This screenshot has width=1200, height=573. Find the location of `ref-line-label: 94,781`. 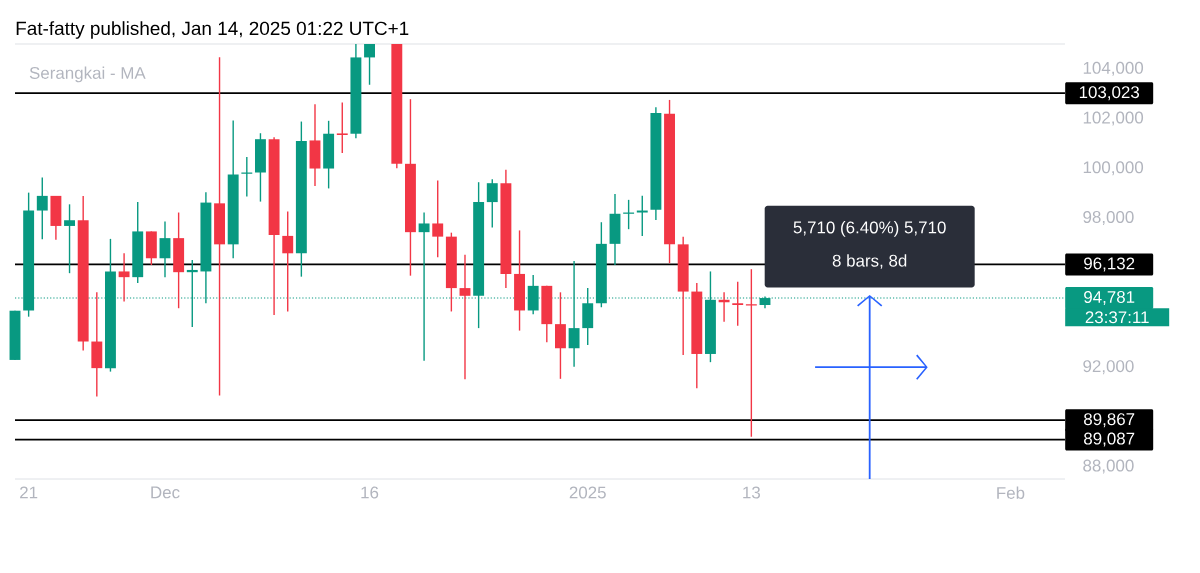

ref-line-label: 94,781 is located at coordinates (1109, 298).